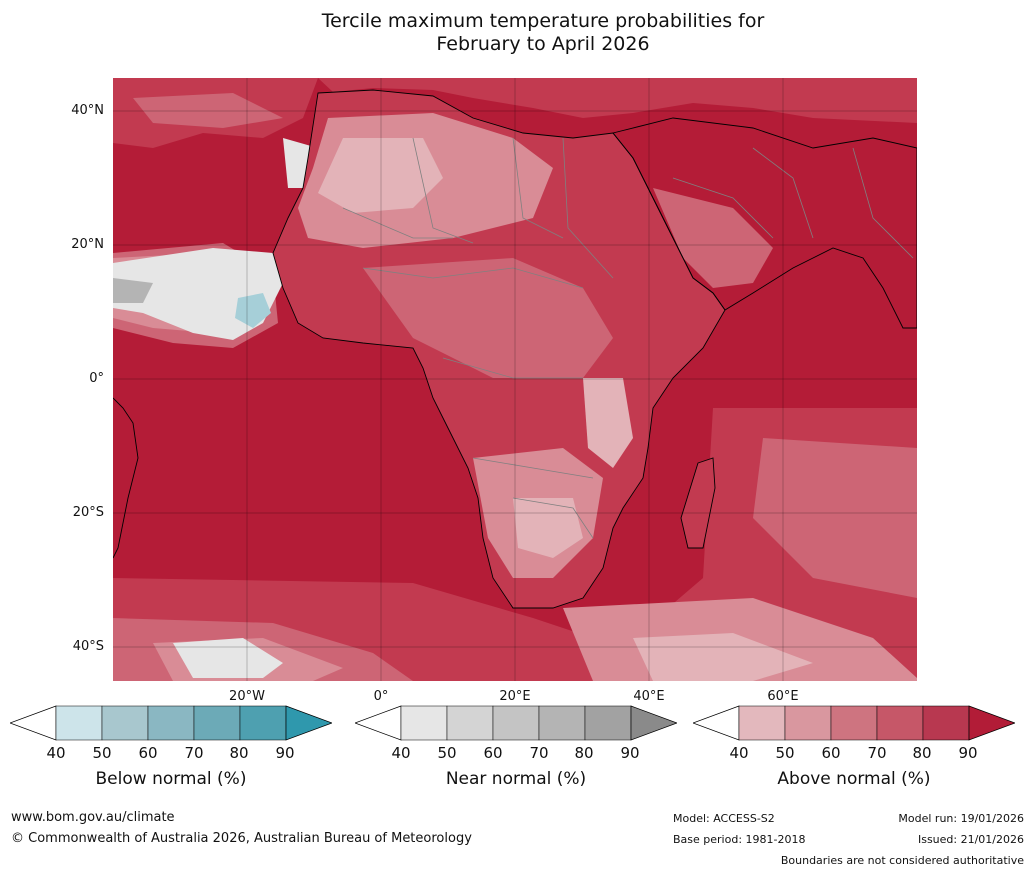 Image resolution: width=1035 pixels, height=873 pixels. What do you see at coordinates (88, 646) in the screenshot?
I see `lat-label-40s: 40°S` at bounding box center [88, 646].